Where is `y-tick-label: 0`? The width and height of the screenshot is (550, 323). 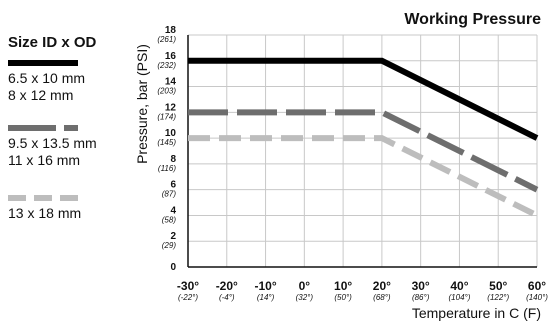
y-tick-label: 0 is located at coordinates (173, 267).